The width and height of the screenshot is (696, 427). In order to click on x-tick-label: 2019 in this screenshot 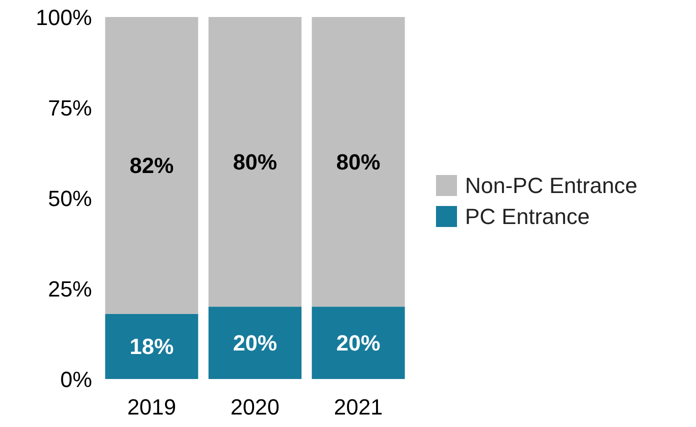, I will do `click(151, 407)`.